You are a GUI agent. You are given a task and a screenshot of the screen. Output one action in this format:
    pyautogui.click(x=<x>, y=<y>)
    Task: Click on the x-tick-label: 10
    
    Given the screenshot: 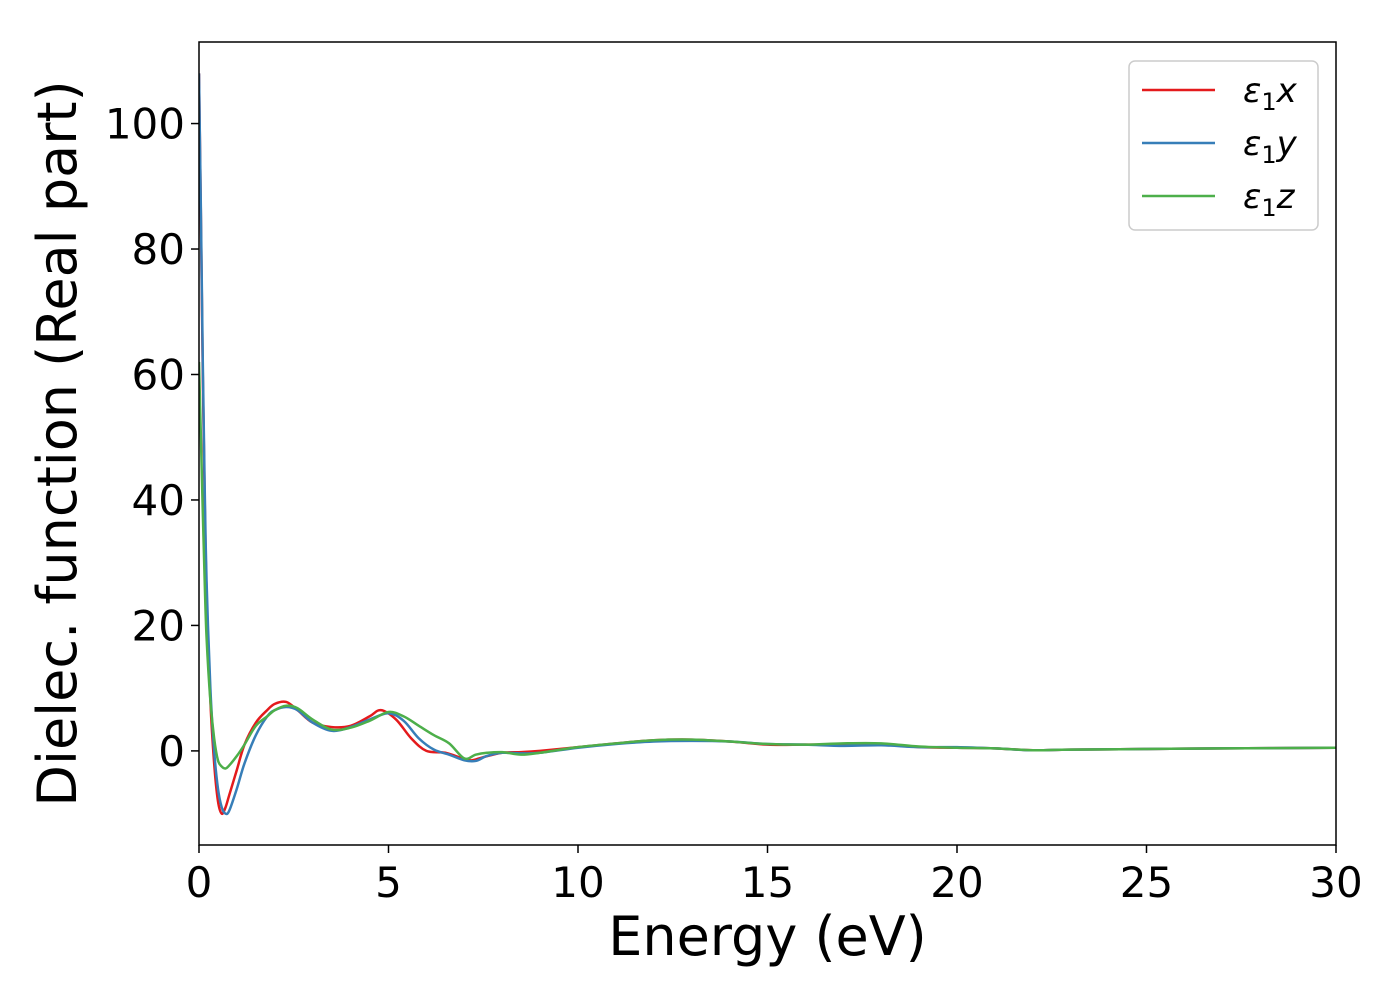 What is the action you would take?
    pyautogui.click(x=577, y=882)
    